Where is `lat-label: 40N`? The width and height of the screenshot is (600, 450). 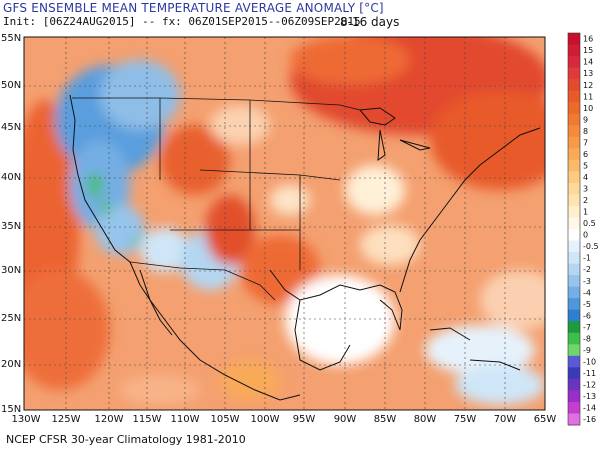 lat-label: 40N is located at coordinates (11, 177).